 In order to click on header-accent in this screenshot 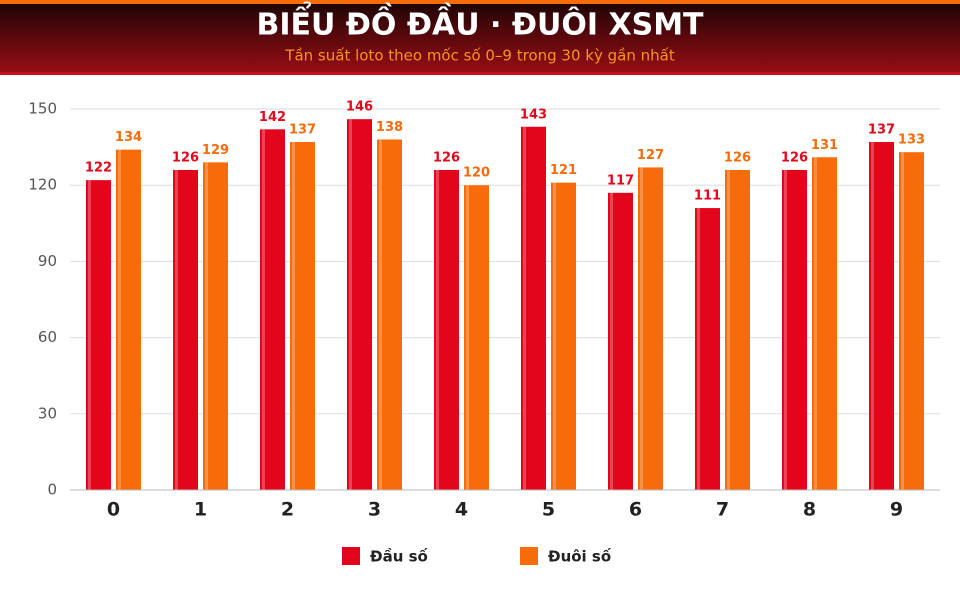, I will do `click(480, 2)`.